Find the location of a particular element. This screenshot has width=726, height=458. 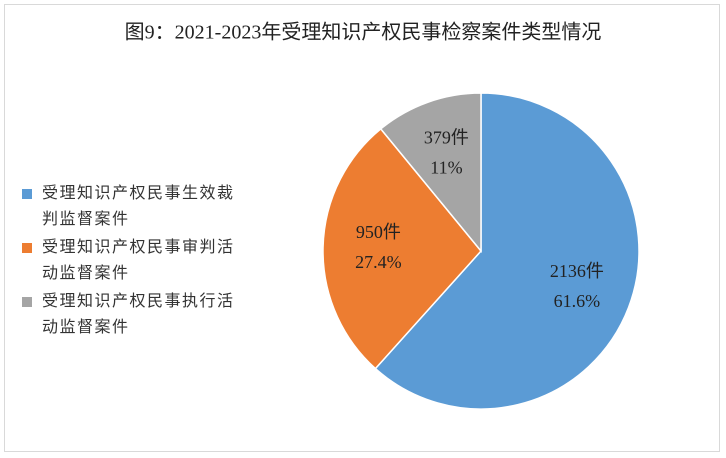

value-label: 2136件 is located at coordinates (577, 271).